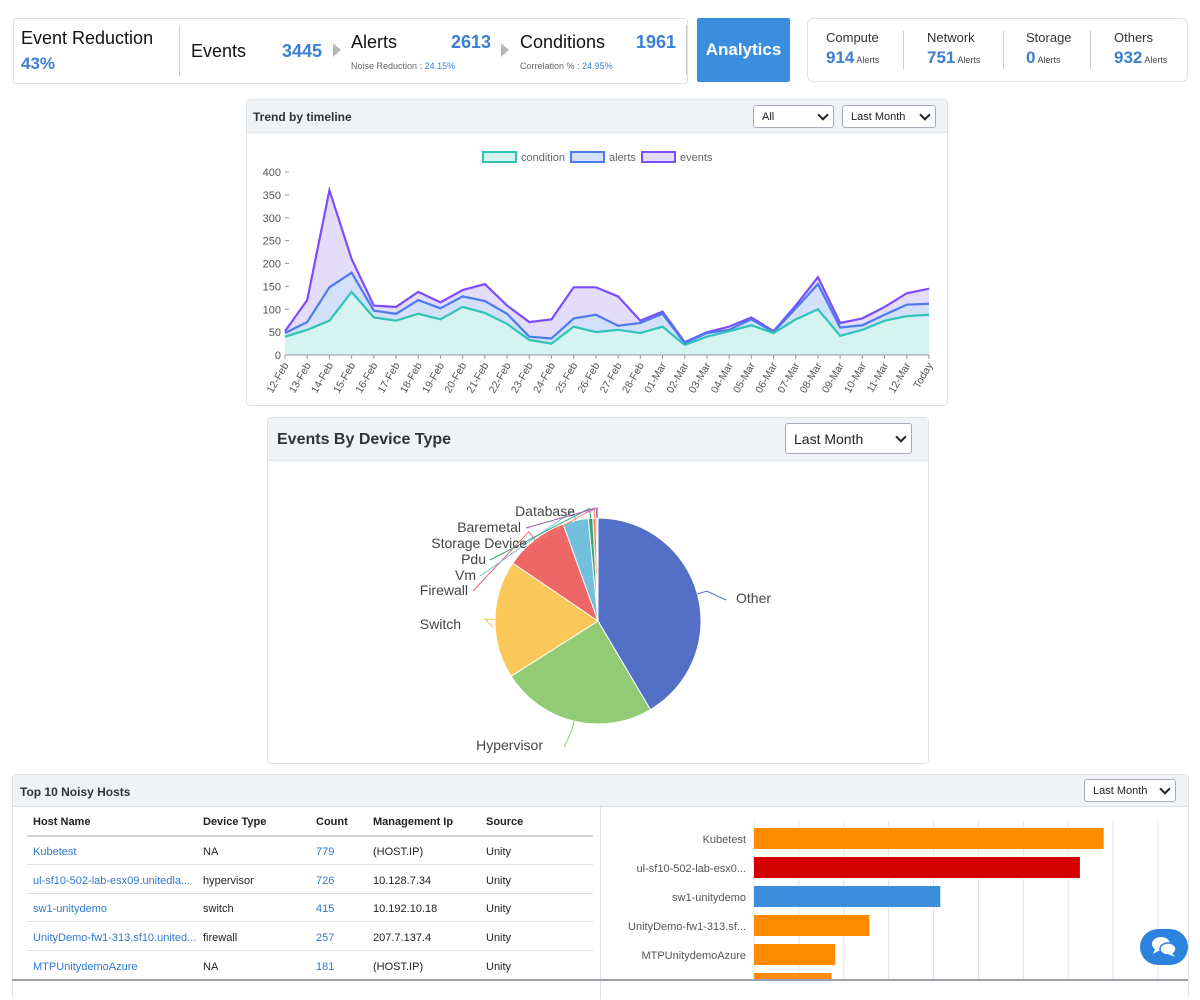  I want to click on host-name-link: sw1-unitydemo, so click(70, 909).